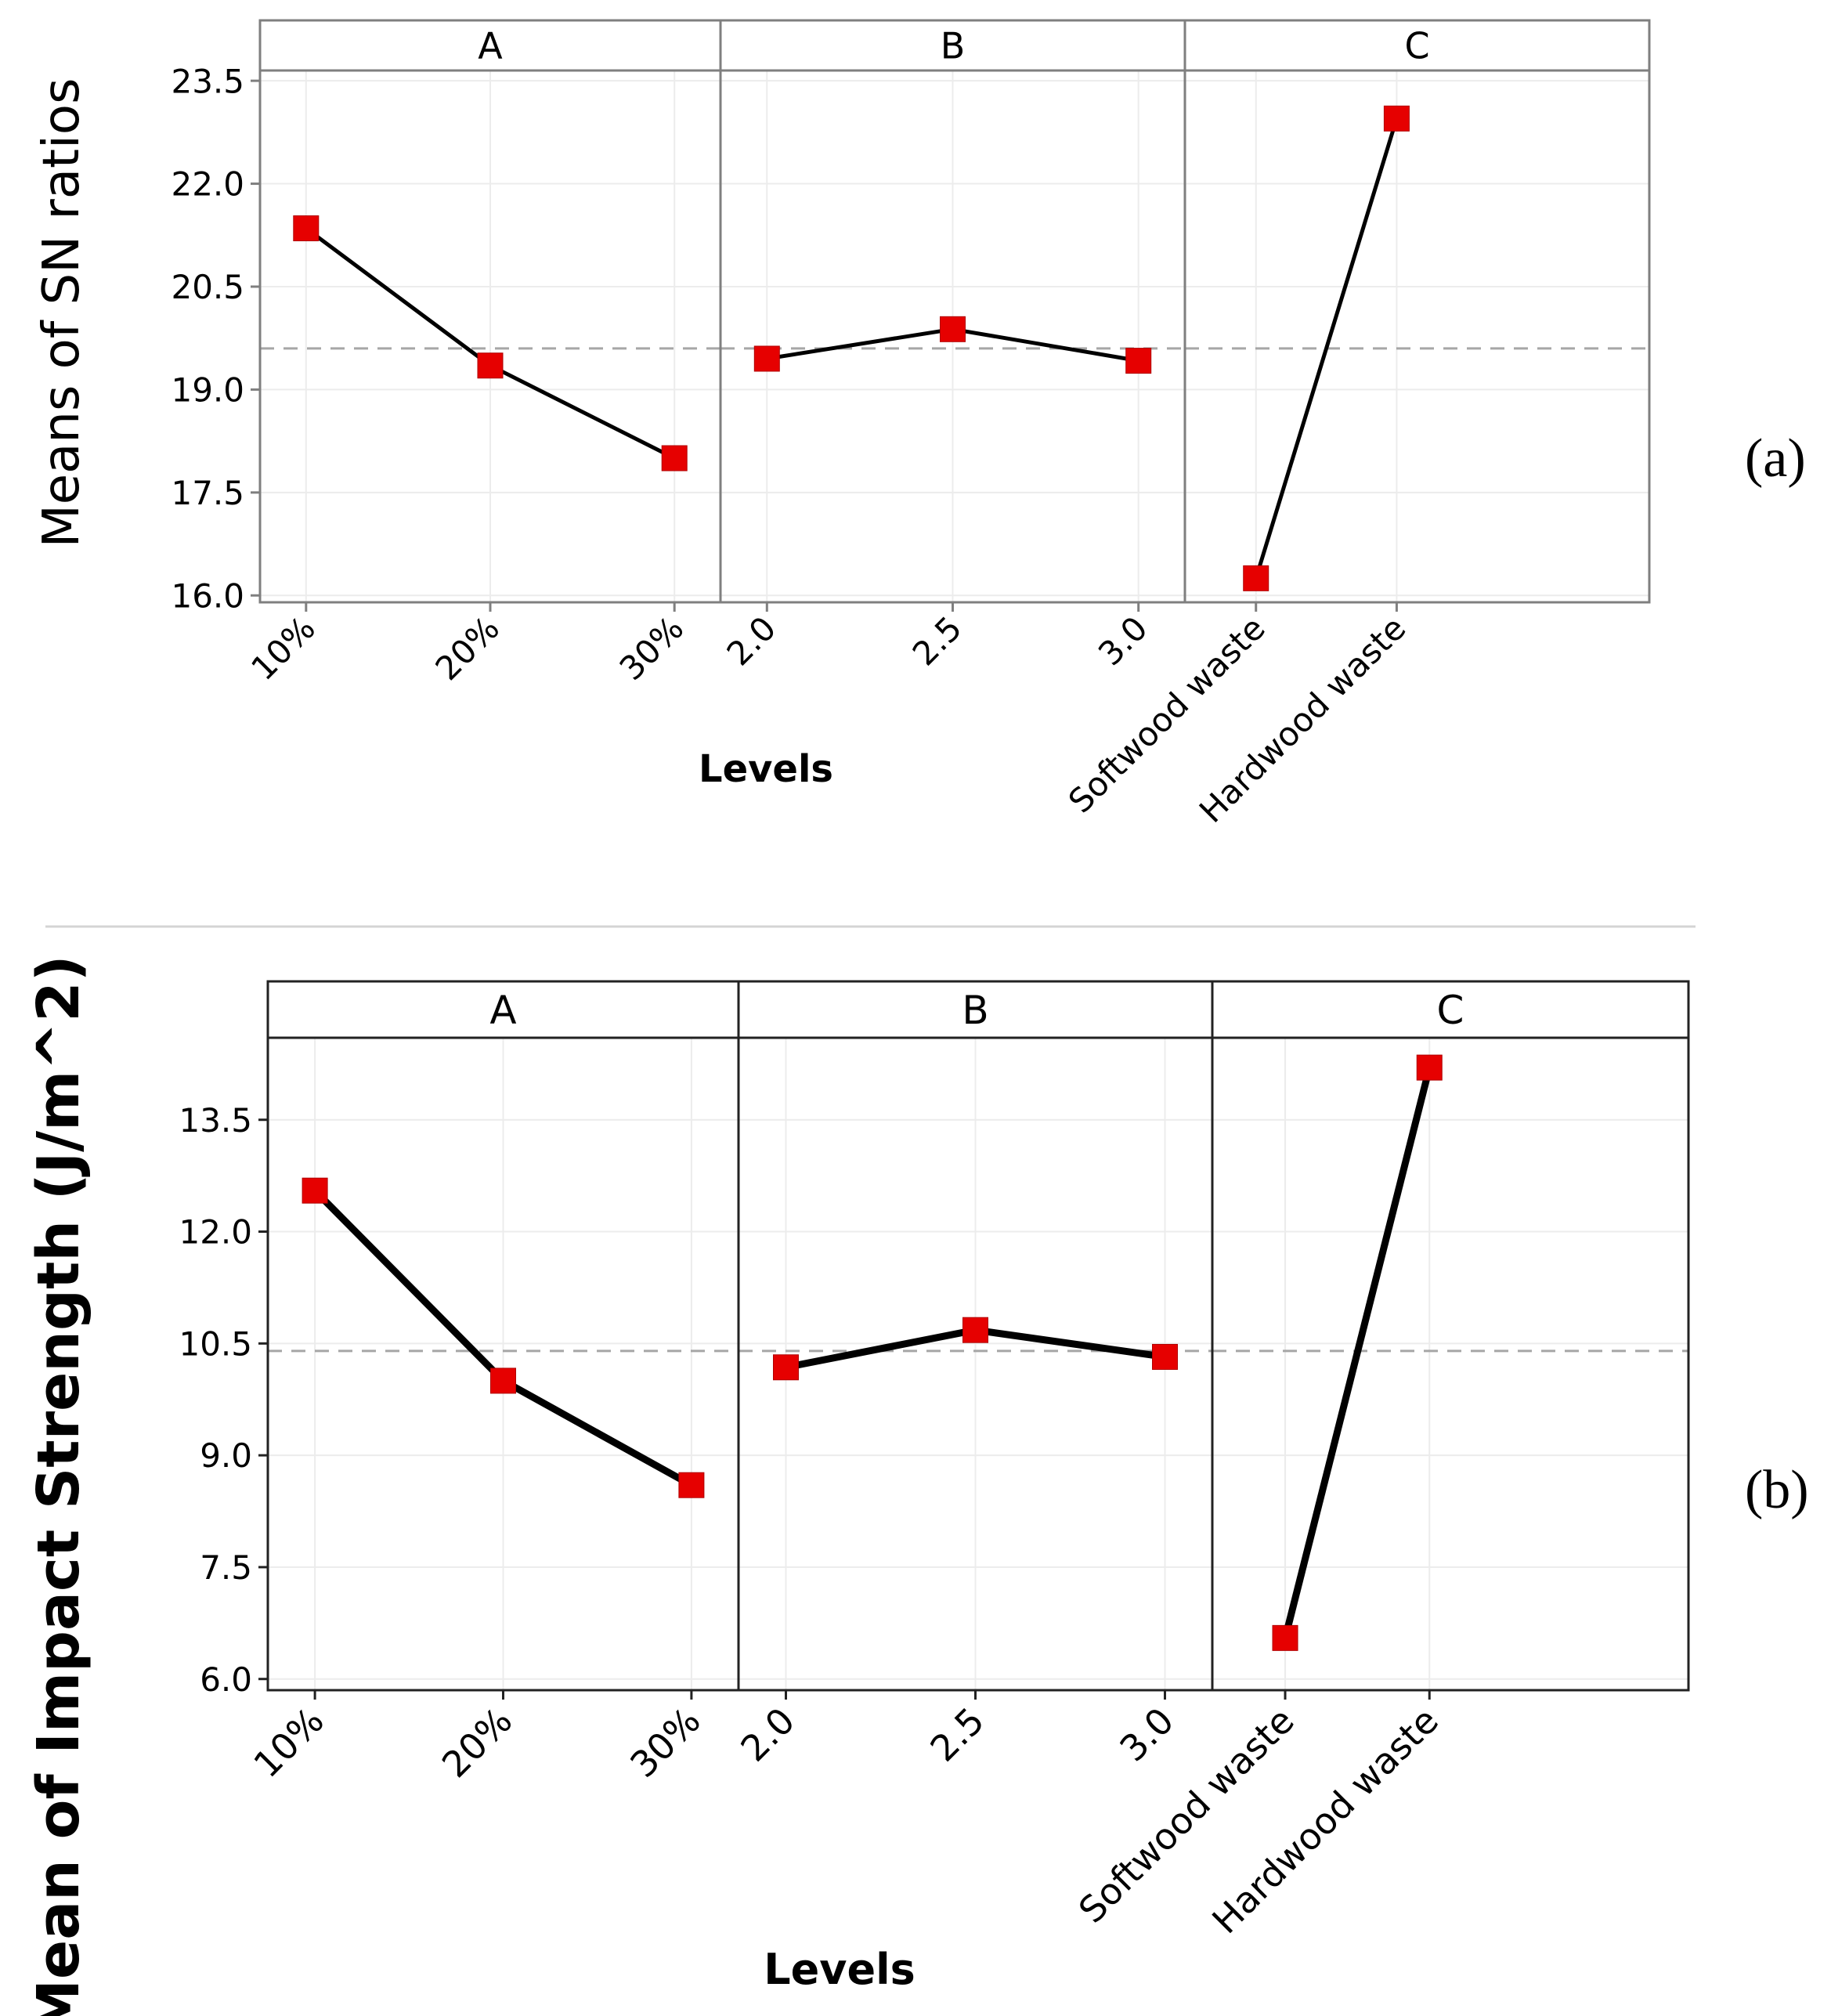 The image size is (1831, 2016). I want to click on y-tick-label: 20.5, so click(207, 287).